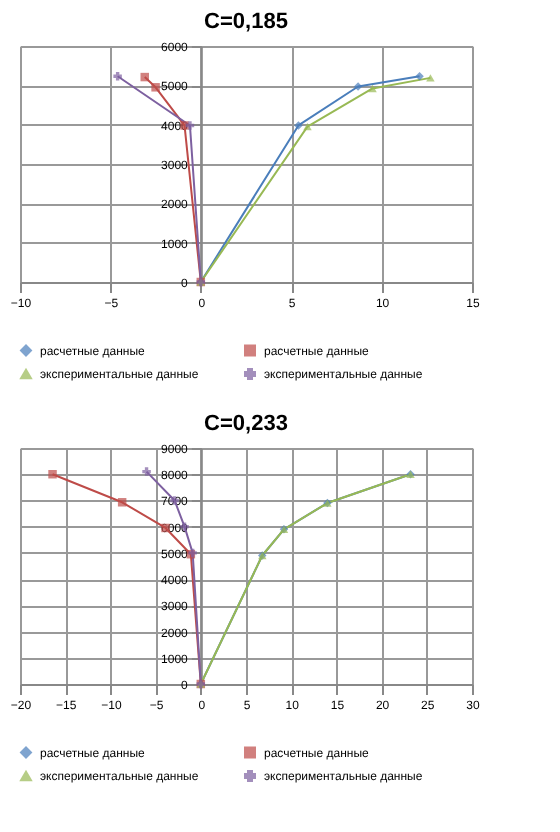 The image size is (560, 832). I want to click on chart-title: C=0,185, so click(246, 22).